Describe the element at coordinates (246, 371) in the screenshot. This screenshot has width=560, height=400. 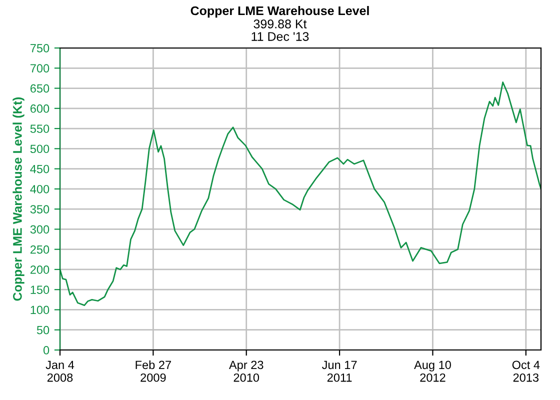
I see `x-tick-label: Apr 23 2010` at that location.